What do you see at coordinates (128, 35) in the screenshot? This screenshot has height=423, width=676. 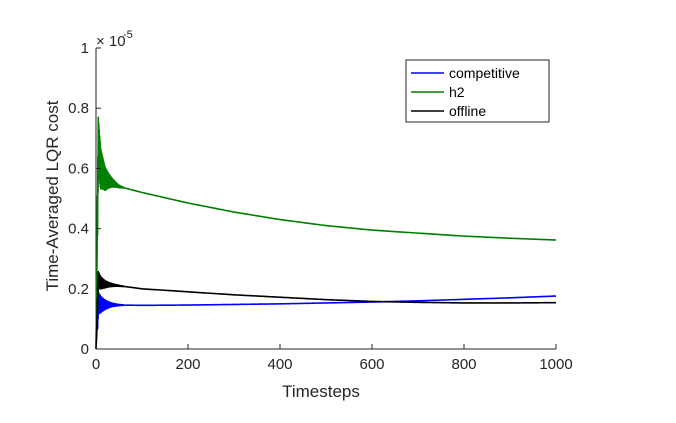 I see `y-multiplier-exponent: -5` at bounding box center [128, 35].